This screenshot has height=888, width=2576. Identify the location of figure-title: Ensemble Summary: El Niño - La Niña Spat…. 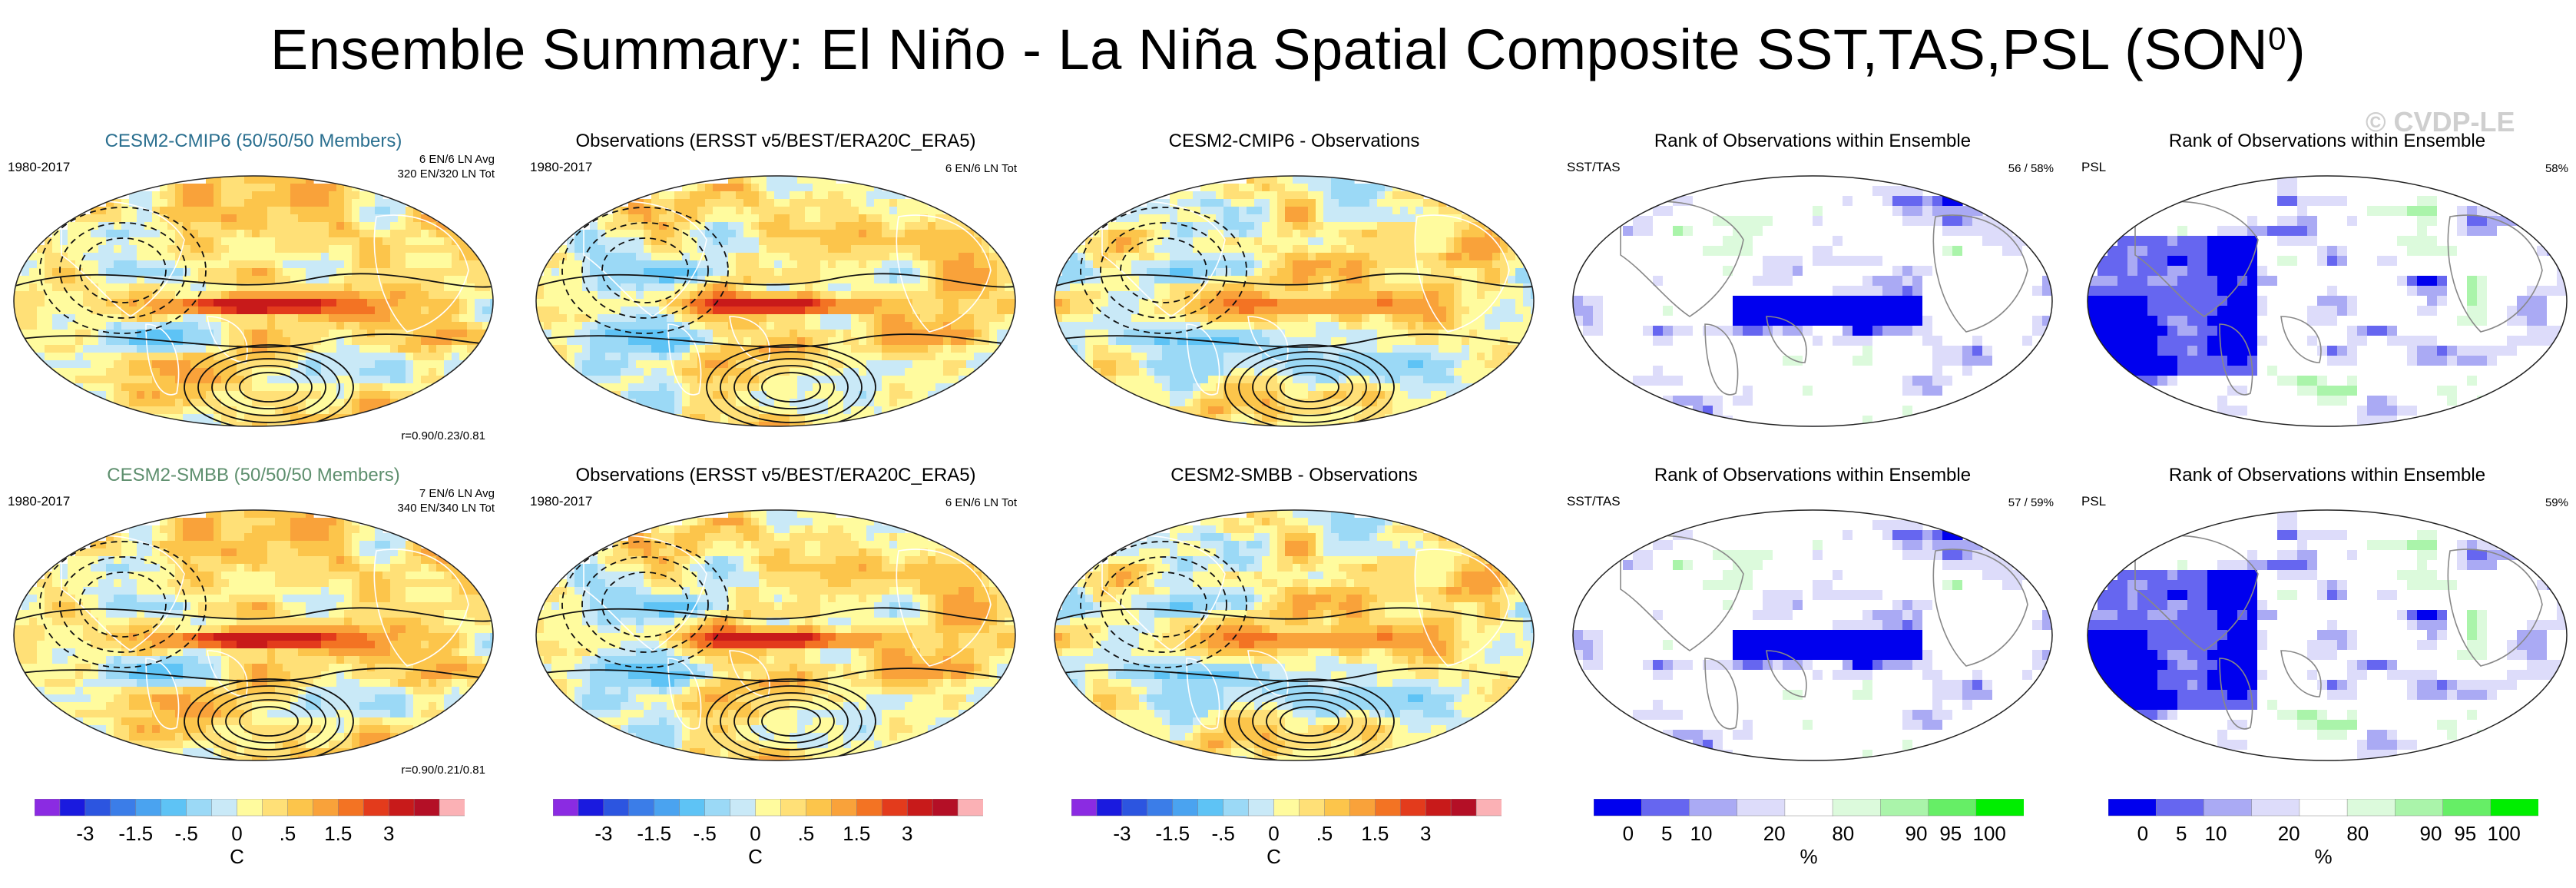
(1288, 49).